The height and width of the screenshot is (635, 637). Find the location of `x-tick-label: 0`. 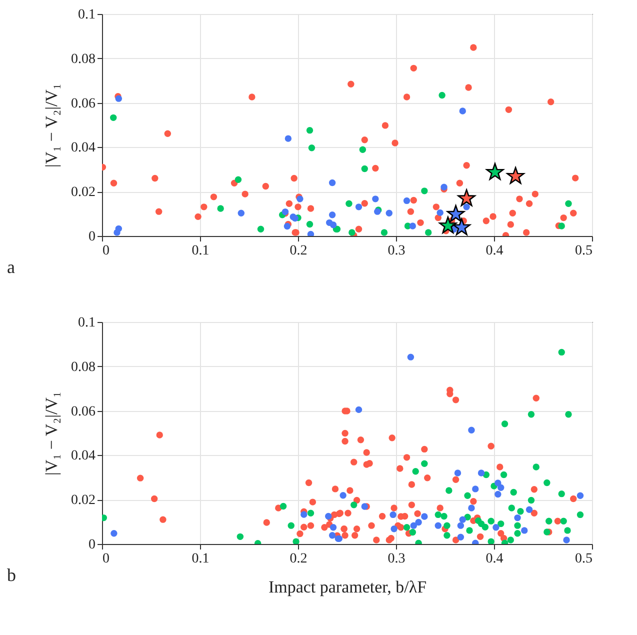

x-tick-label: 0 is located at coordinates (106, 251).